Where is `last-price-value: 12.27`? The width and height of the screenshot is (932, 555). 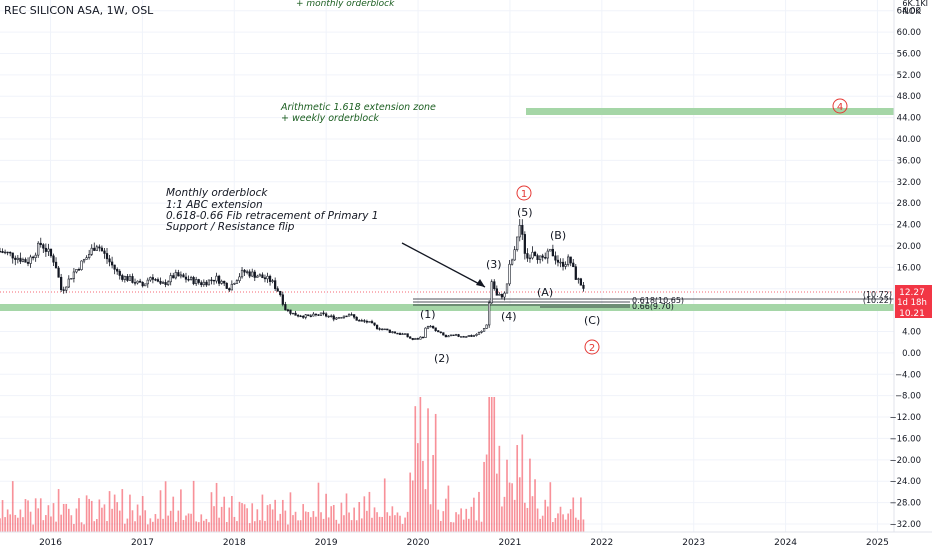
last-price-value: 12.27 is located at coordinates (912, 293).